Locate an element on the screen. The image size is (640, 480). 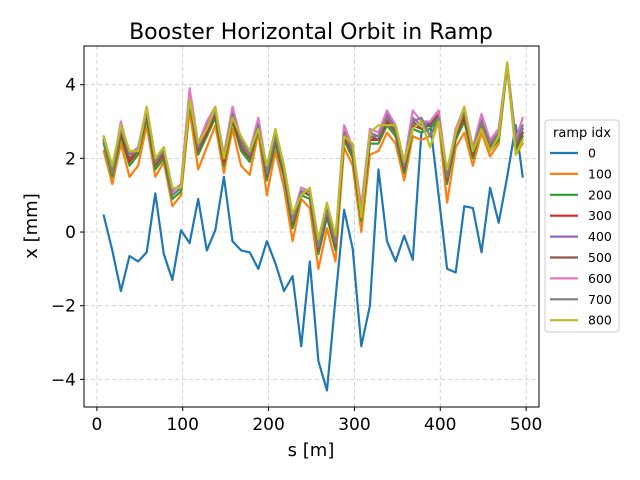
legend-label-700: 700 is located at coordinates (600, 299).